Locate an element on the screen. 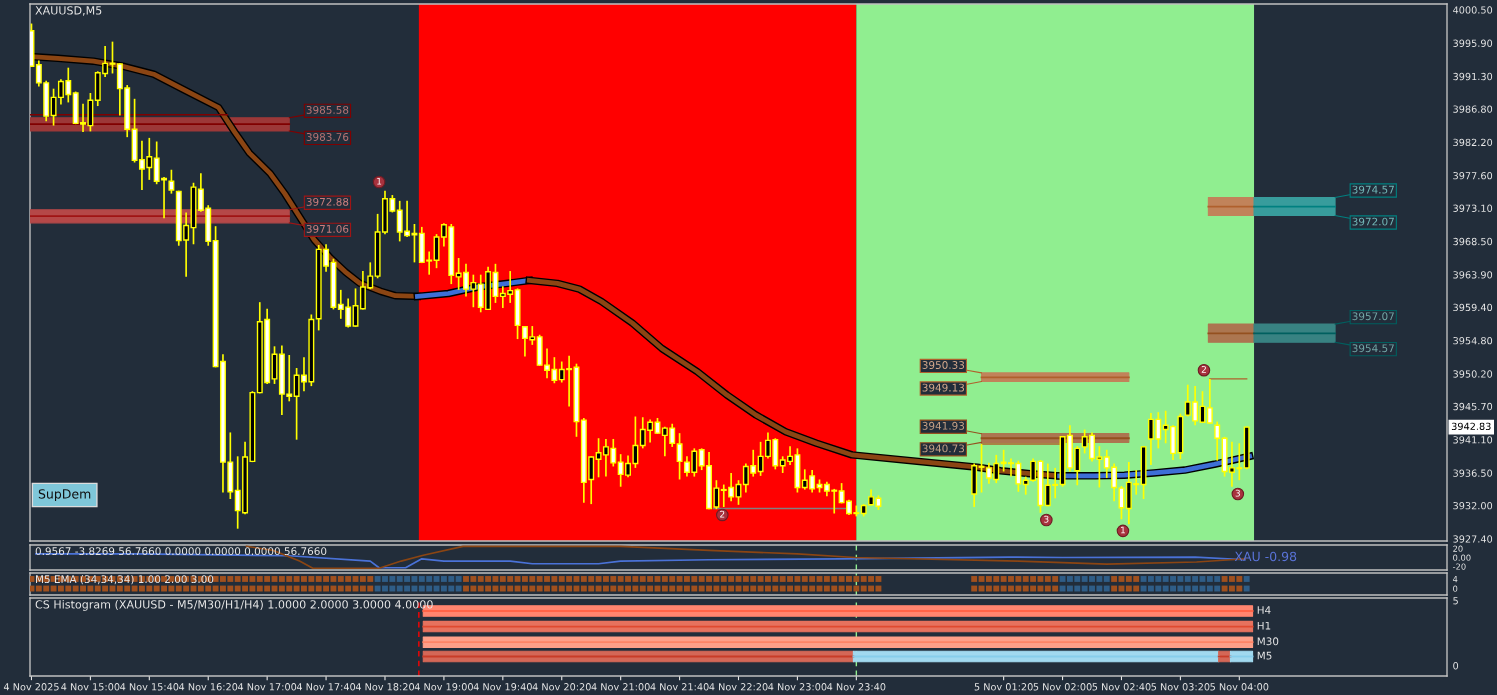 This screenshot has width=1497, height=695. x-tick-label: 4 Nov 18:20 is located at coordinates (385, 687).